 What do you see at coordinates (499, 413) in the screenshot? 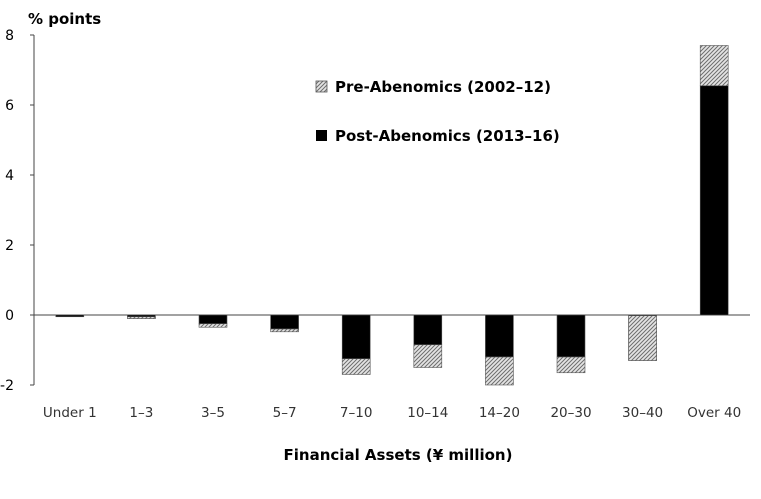
I see `x-tick-label: 14–20` at bounding box center [499, 413].